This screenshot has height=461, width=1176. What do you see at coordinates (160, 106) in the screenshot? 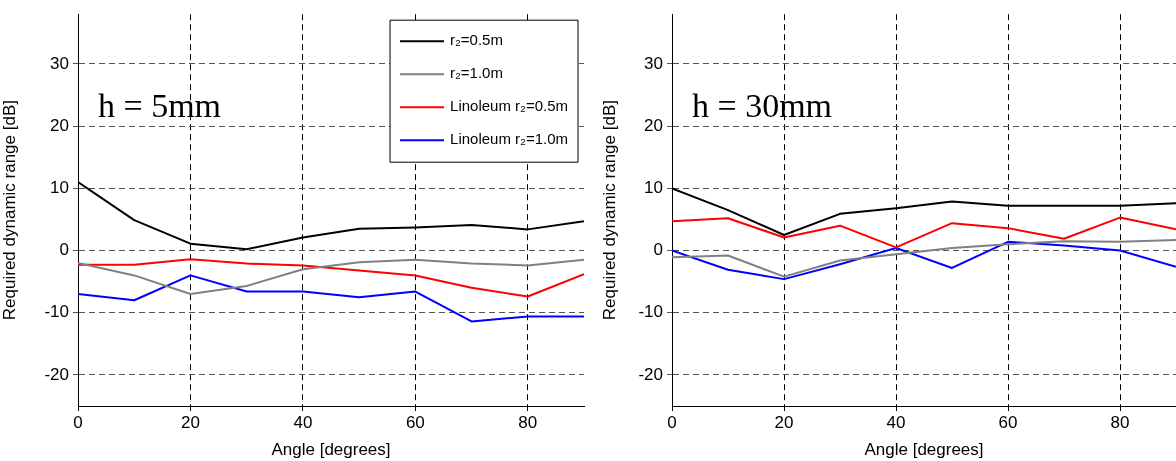
I see `annotation: h = 5mm` at bounding box center [160, 106].